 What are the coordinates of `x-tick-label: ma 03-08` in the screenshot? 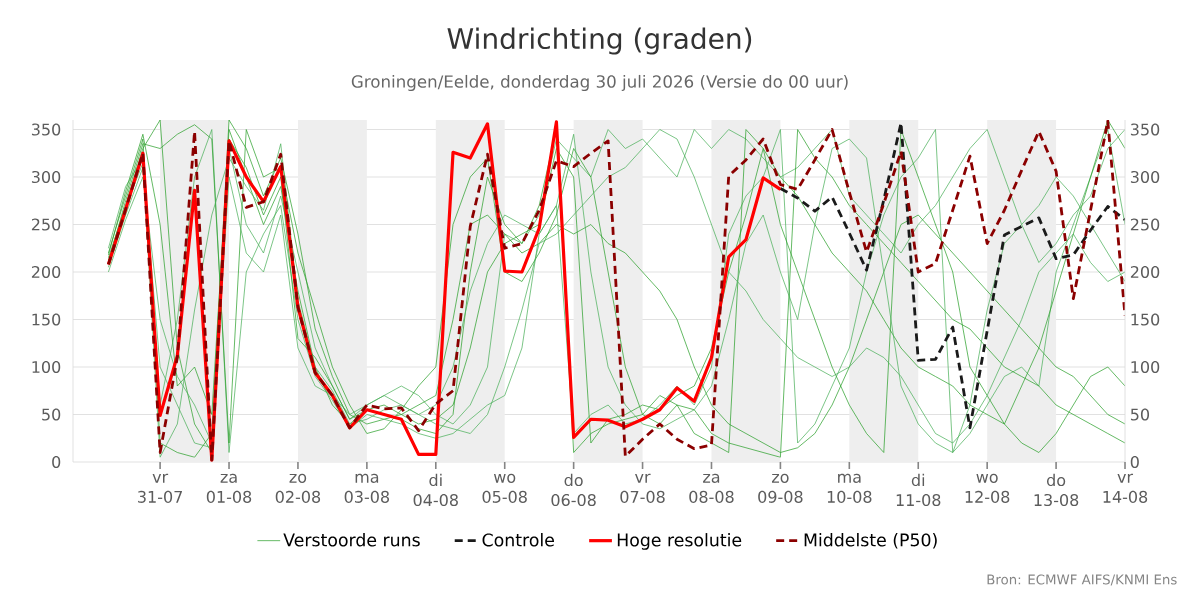 It's located at (367, 488).